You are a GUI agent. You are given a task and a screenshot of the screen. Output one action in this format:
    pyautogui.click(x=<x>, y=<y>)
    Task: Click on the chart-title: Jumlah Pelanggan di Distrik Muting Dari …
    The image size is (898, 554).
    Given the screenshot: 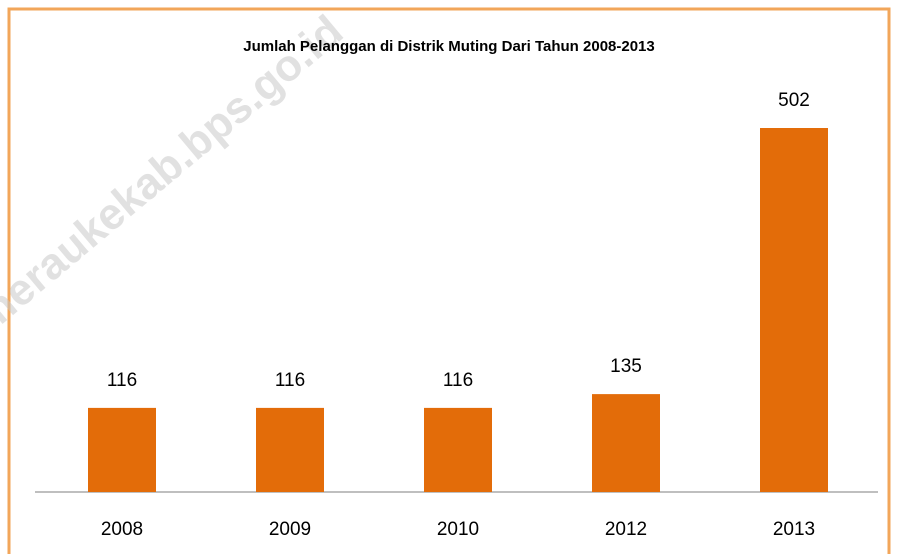 What is the action you would take?
    pyautogui.click(x=449, y=46)
    